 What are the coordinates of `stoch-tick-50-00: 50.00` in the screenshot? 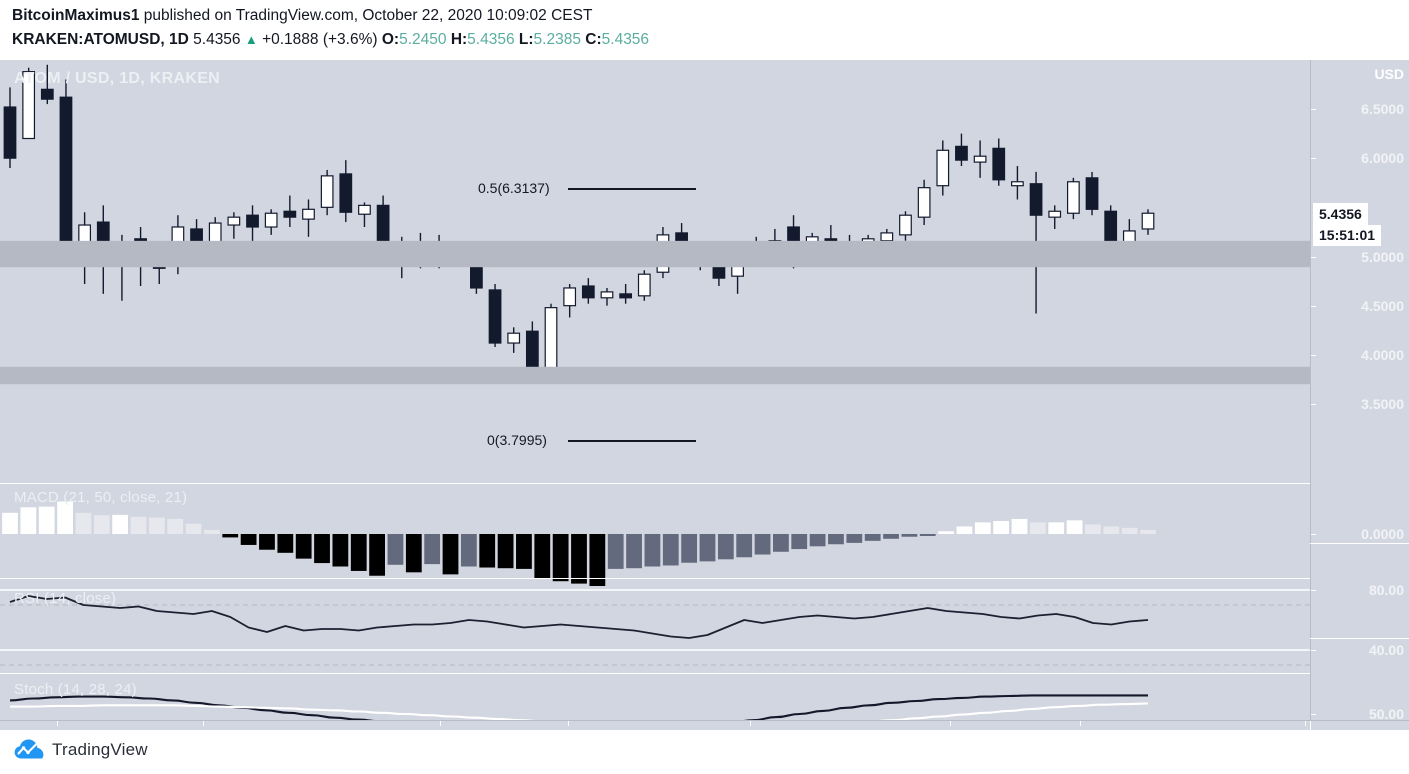 It's located at (1386, 714).